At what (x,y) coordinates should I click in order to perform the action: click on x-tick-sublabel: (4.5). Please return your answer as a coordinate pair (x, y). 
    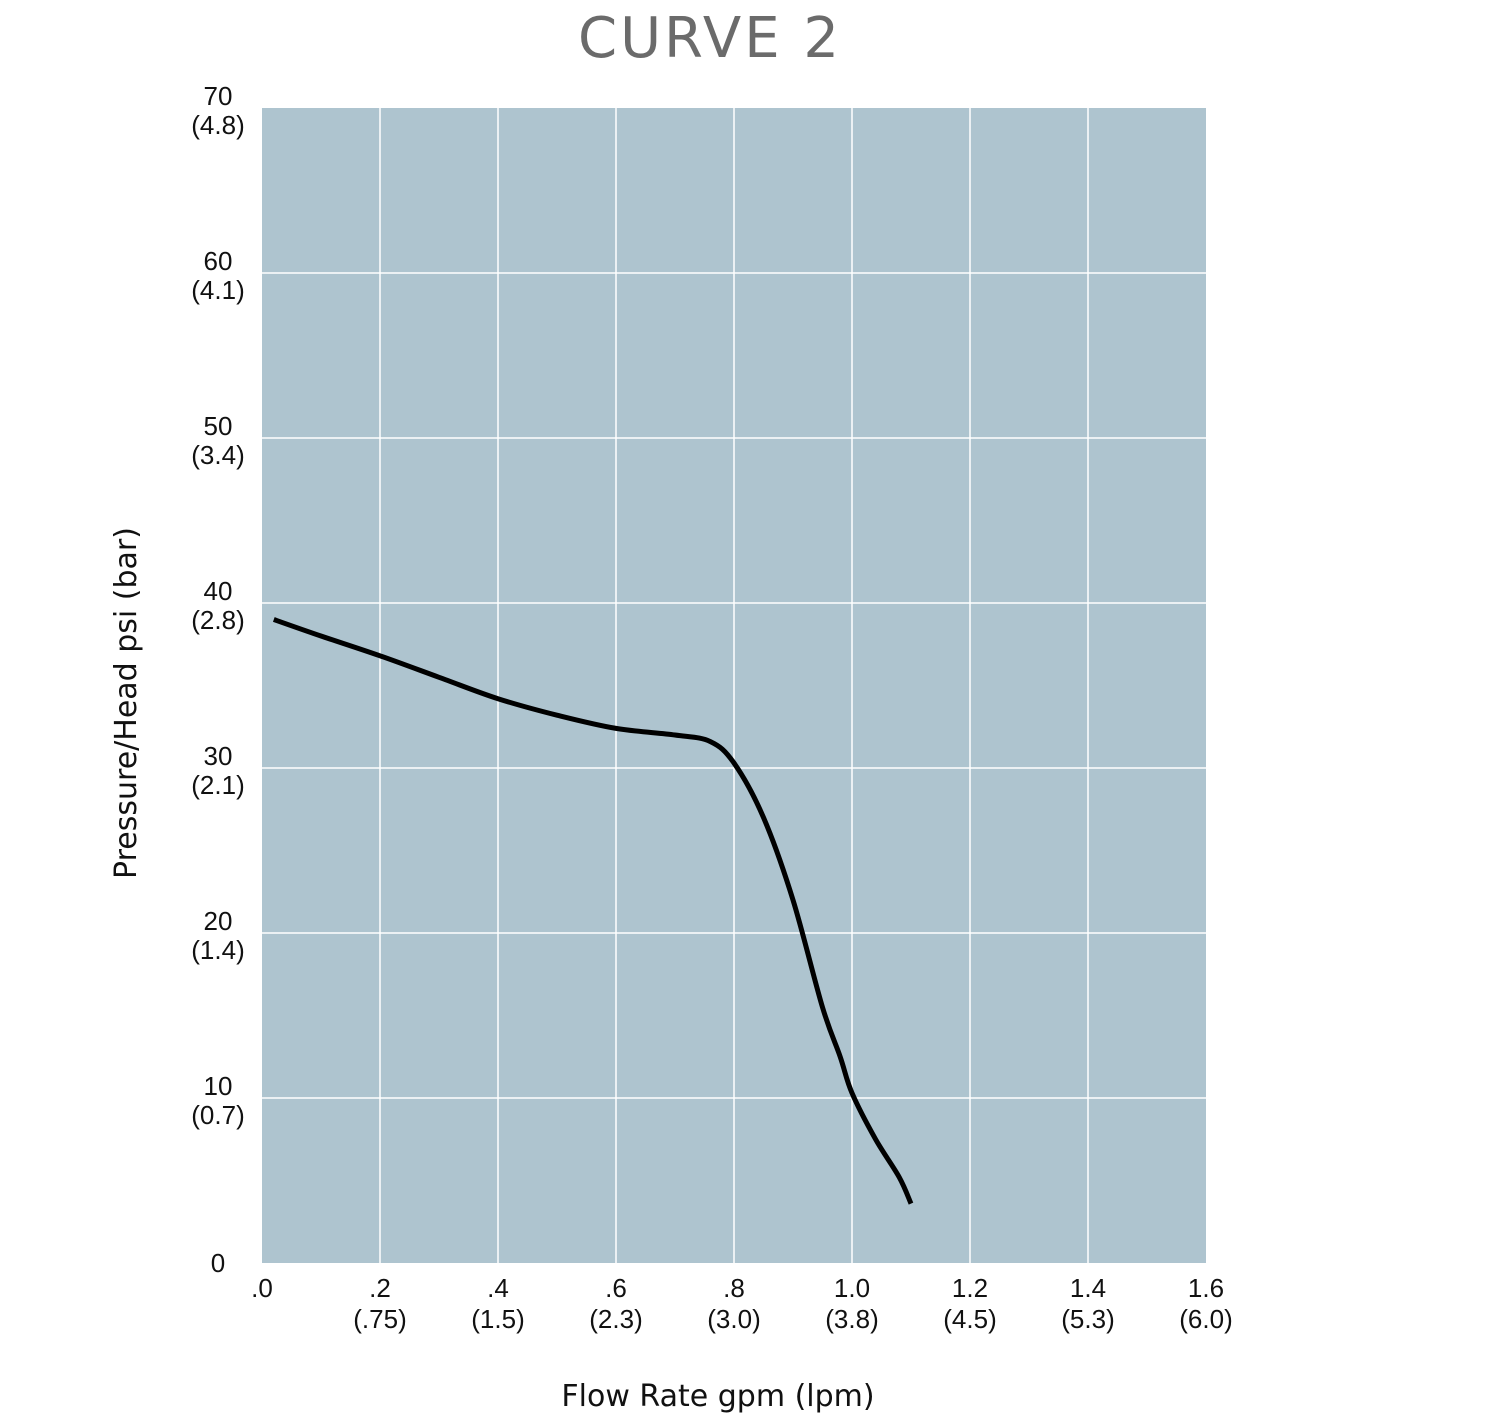
    Looking at the image, I should click on (969, 1319).